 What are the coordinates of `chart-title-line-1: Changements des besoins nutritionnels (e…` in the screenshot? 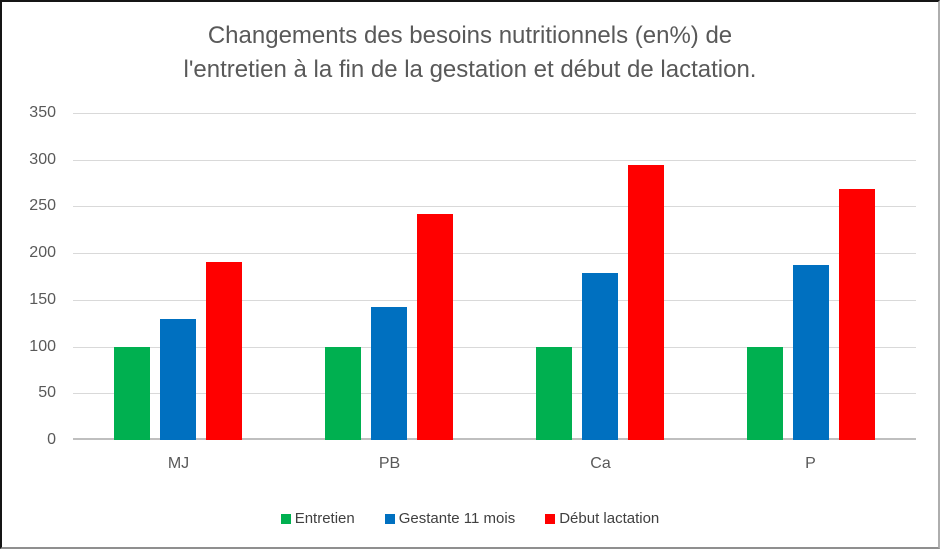 It's located at (470, 35).